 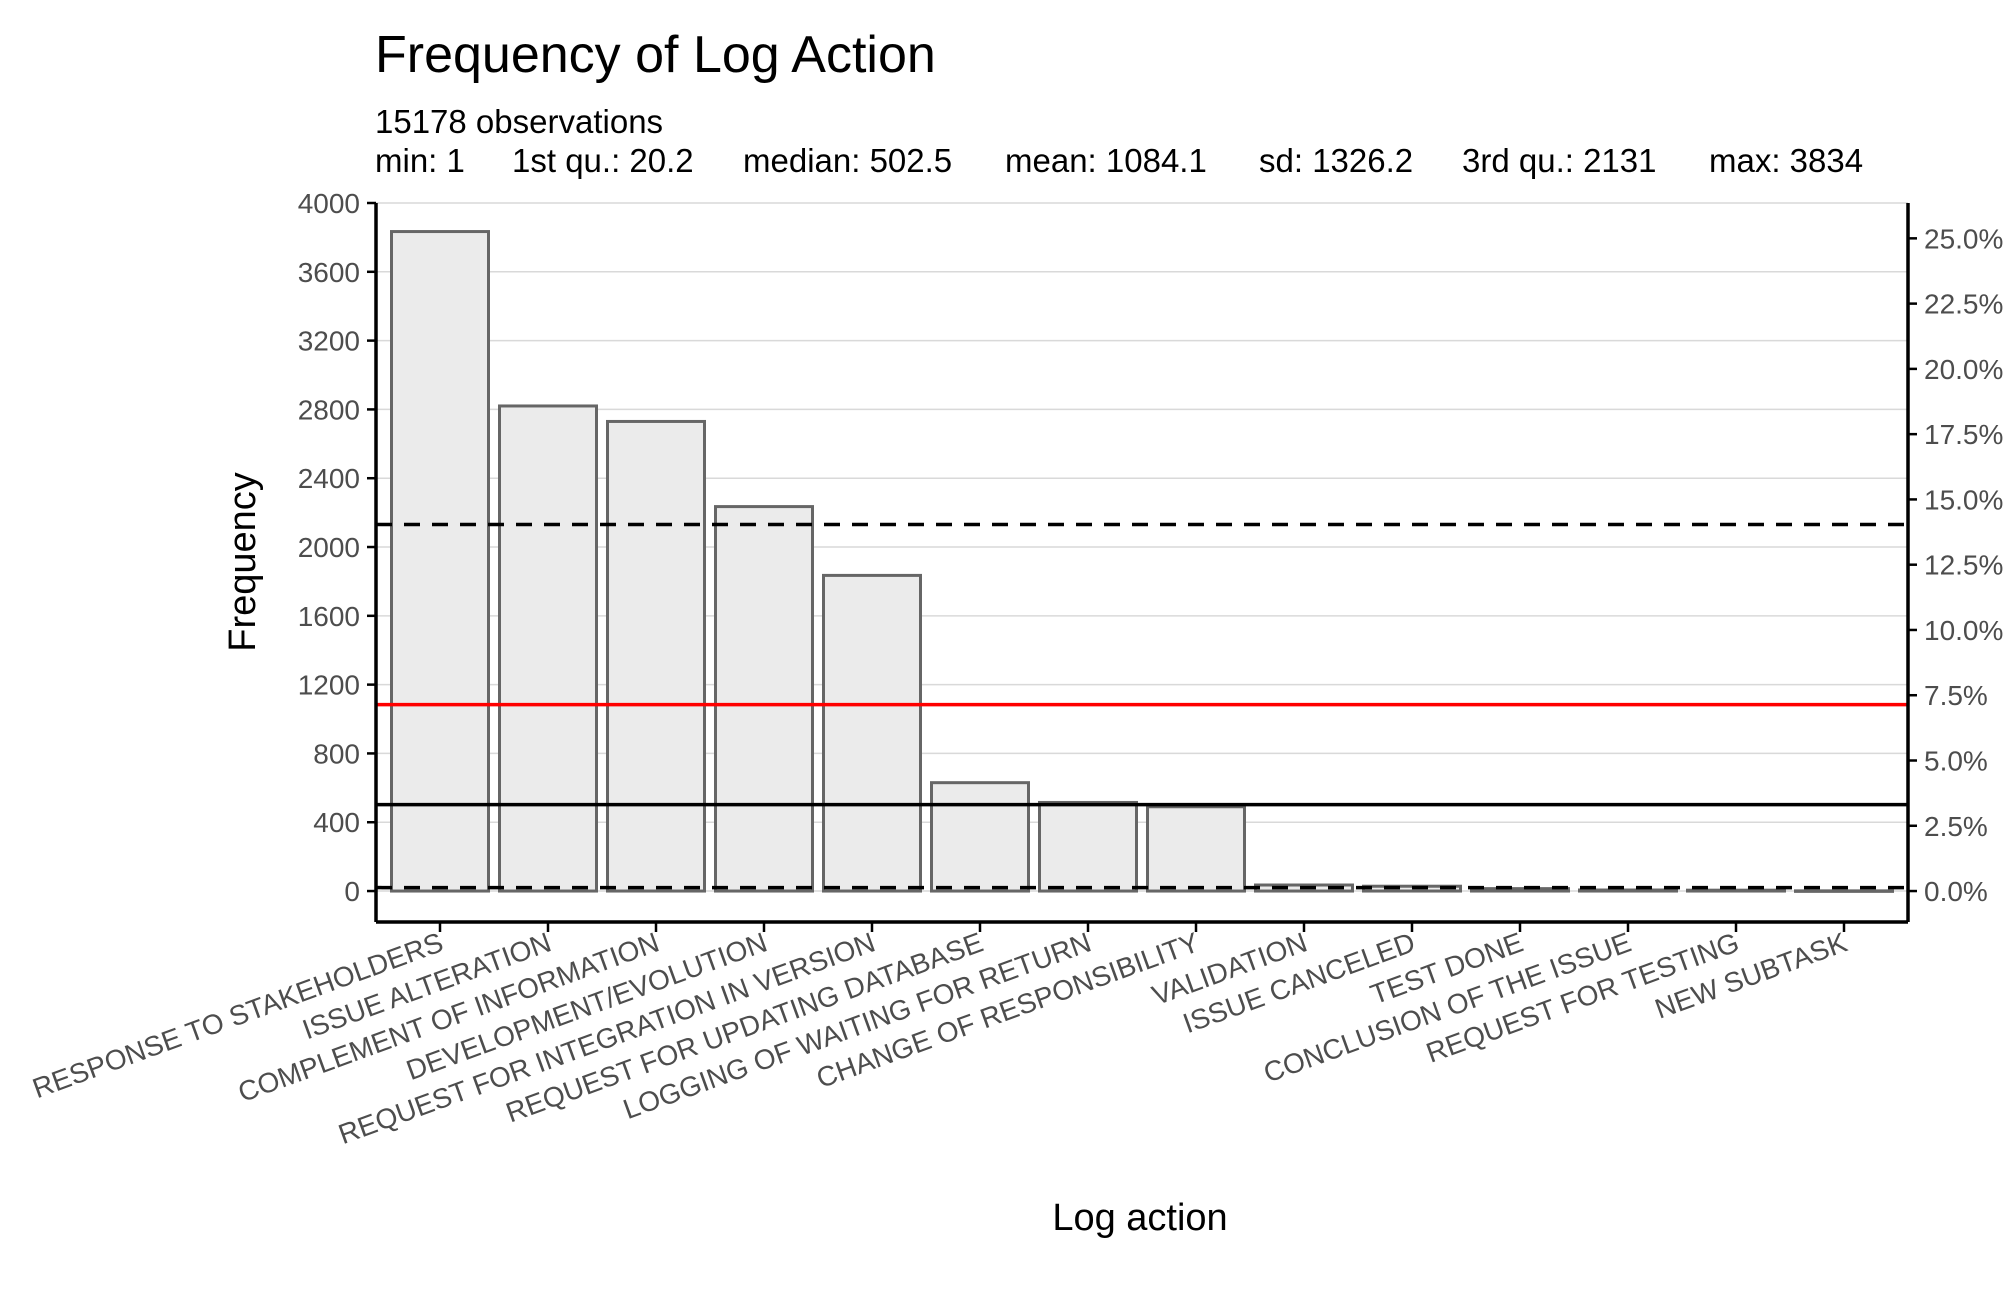 I want to click on y2-tick-label: 0.0%, so click(x=1956, y=891).